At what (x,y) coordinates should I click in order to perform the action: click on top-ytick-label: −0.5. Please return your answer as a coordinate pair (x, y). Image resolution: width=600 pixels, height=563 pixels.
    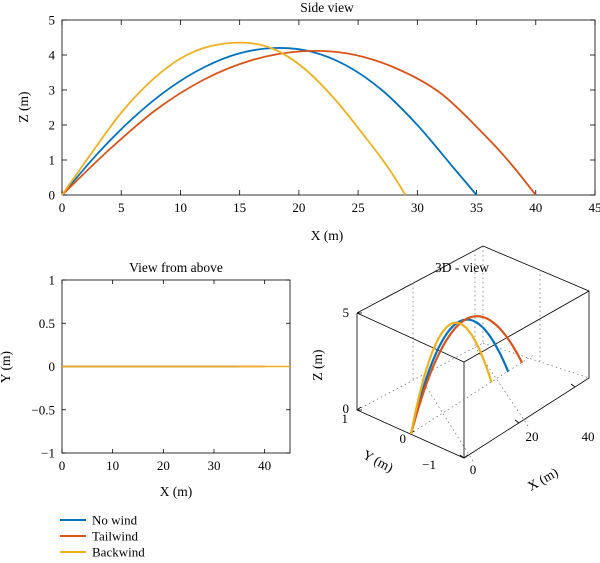
    Looking at the image, I should click on (43, 409).